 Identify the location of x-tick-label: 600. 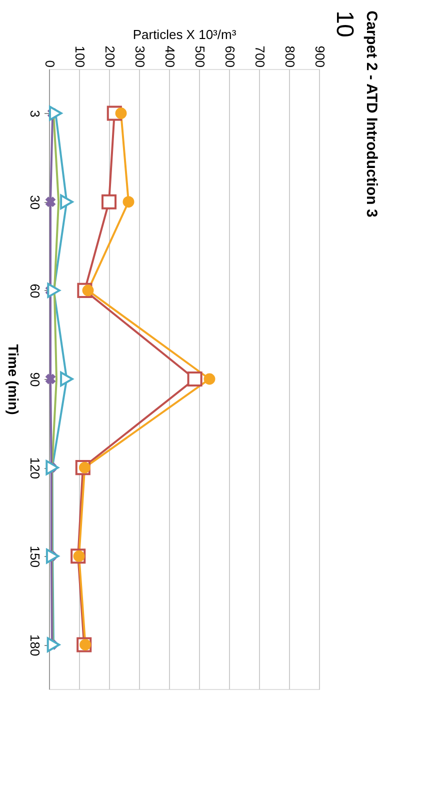
(230, 57).